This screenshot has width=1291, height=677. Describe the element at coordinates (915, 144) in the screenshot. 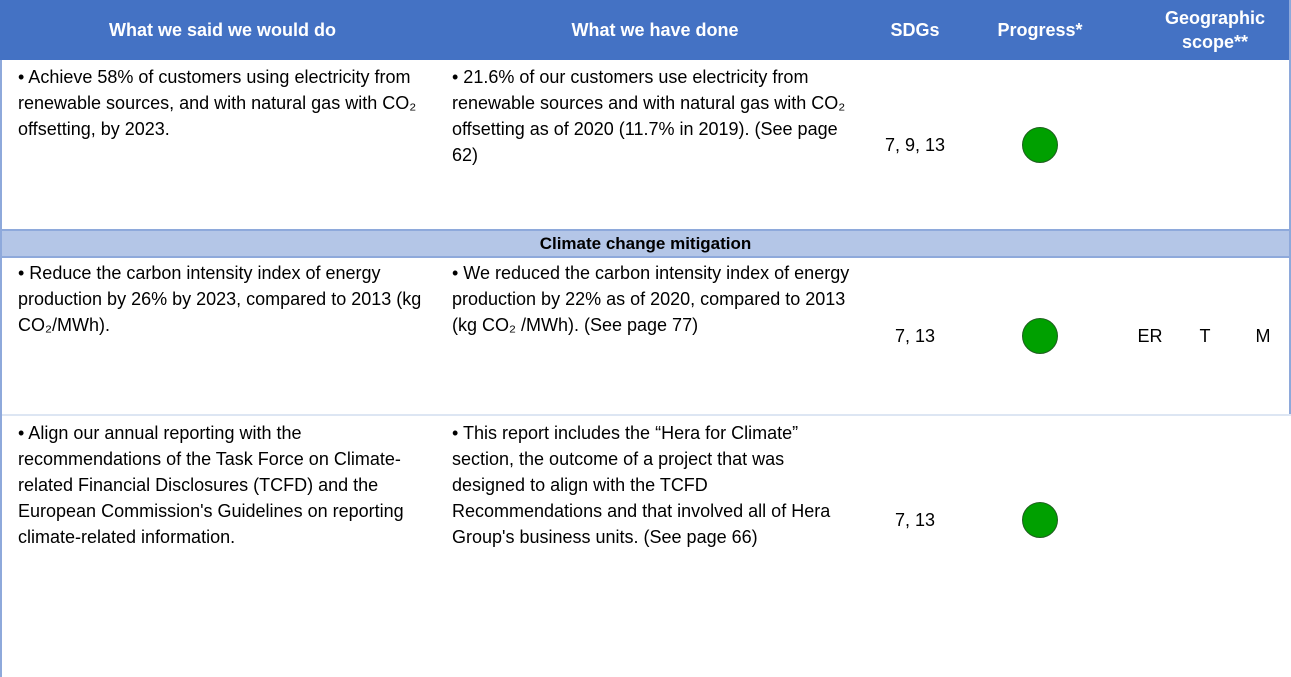

I see `sdgs-cell: 7, 9, 13` at that location.